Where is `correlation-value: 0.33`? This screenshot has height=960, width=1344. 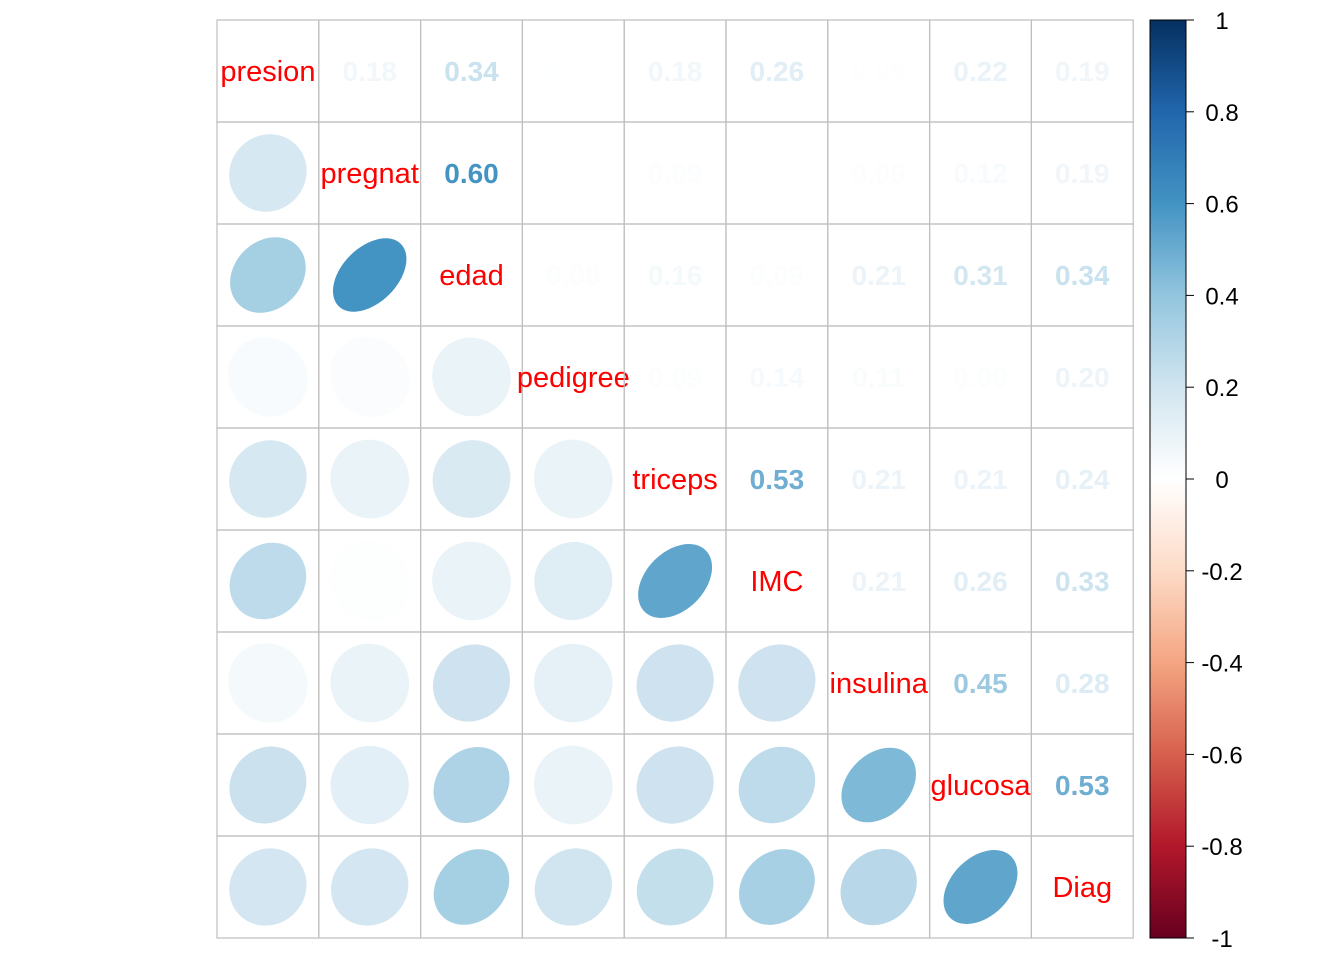 correlation-value: 0.33 is located at coordinates (1082, 581).